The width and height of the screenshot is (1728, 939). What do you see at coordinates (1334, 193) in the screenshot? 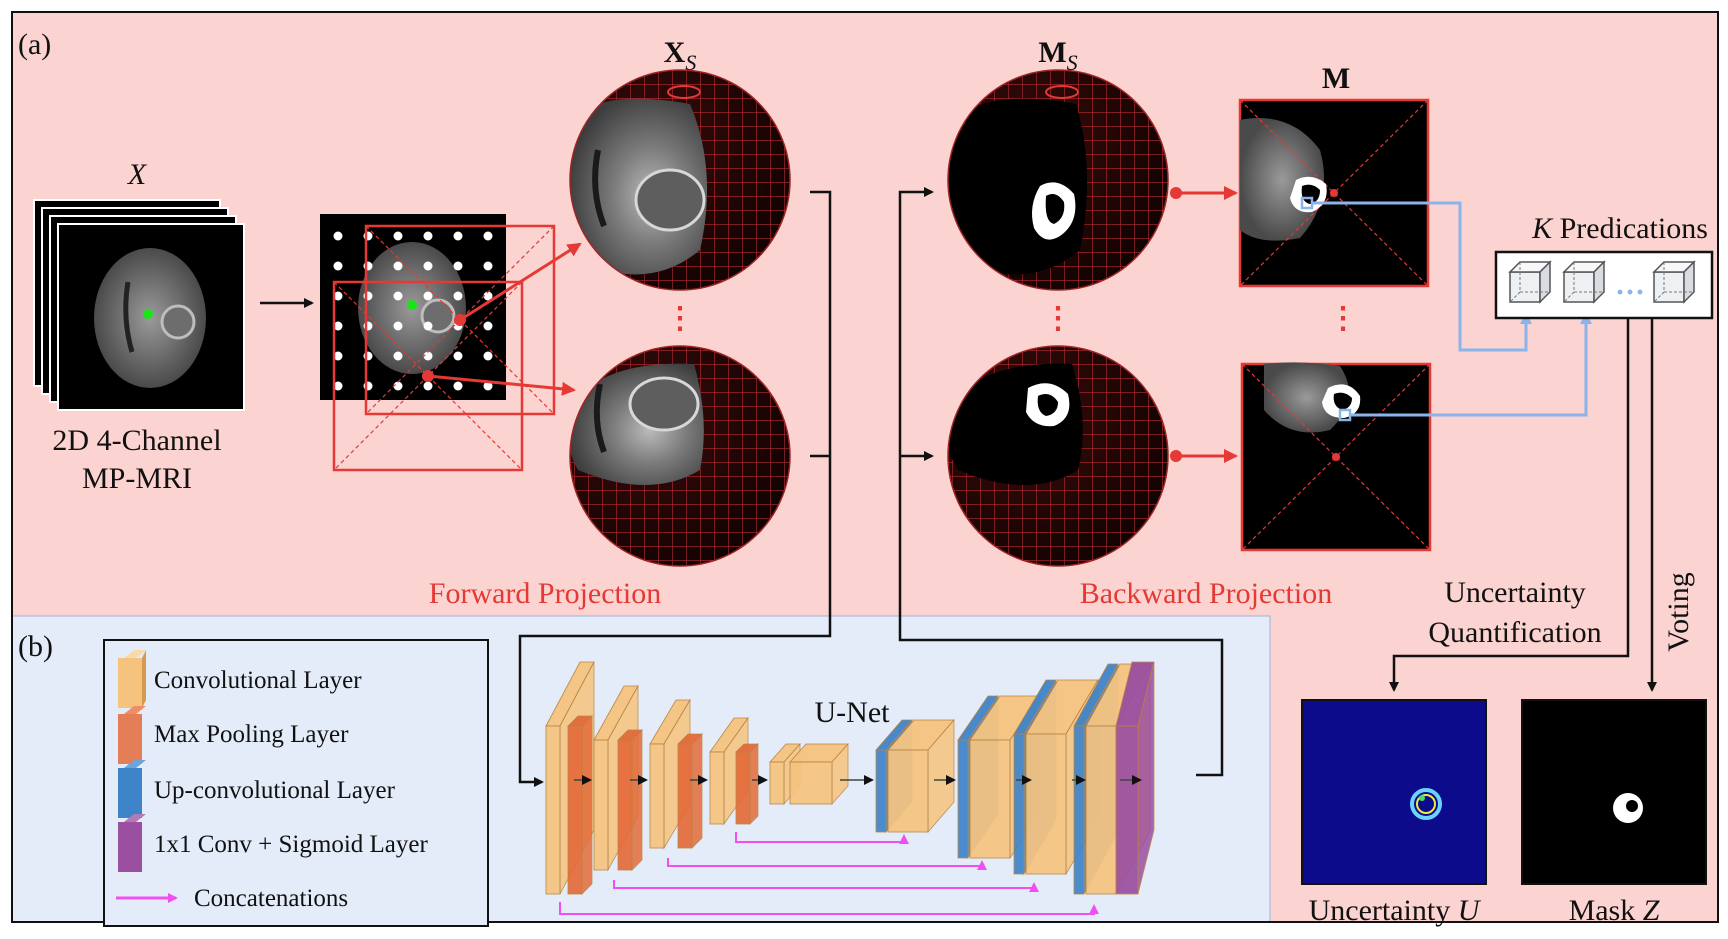
I see `m-image-top` at bounding box center [1334, 193].